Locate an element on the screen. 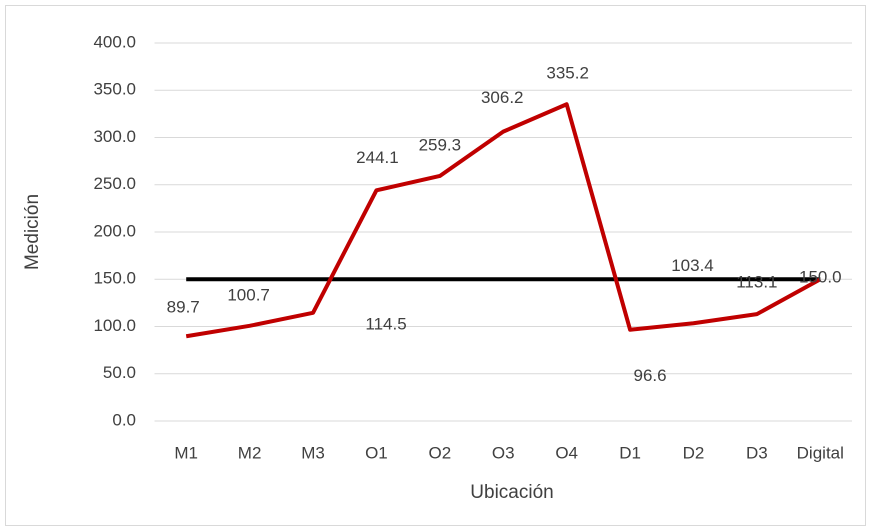 The image size is (872, 532). data-label: 150.0 is located at coordinates (820, 277).